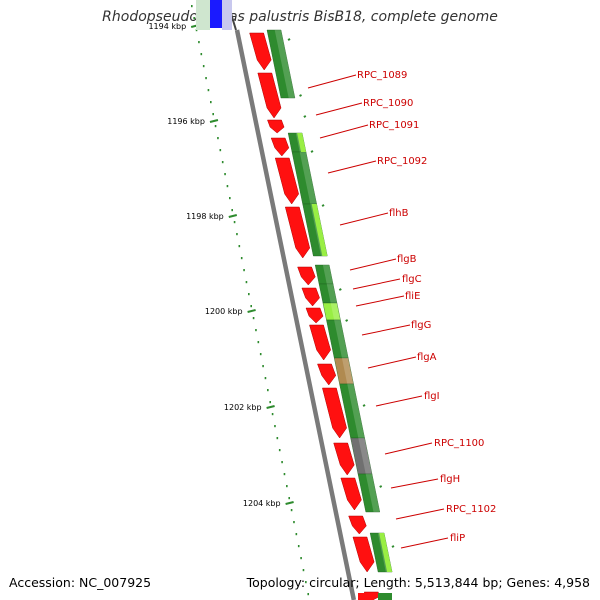  I want to click on gene-label: RPC_1102, so click(471, 509).